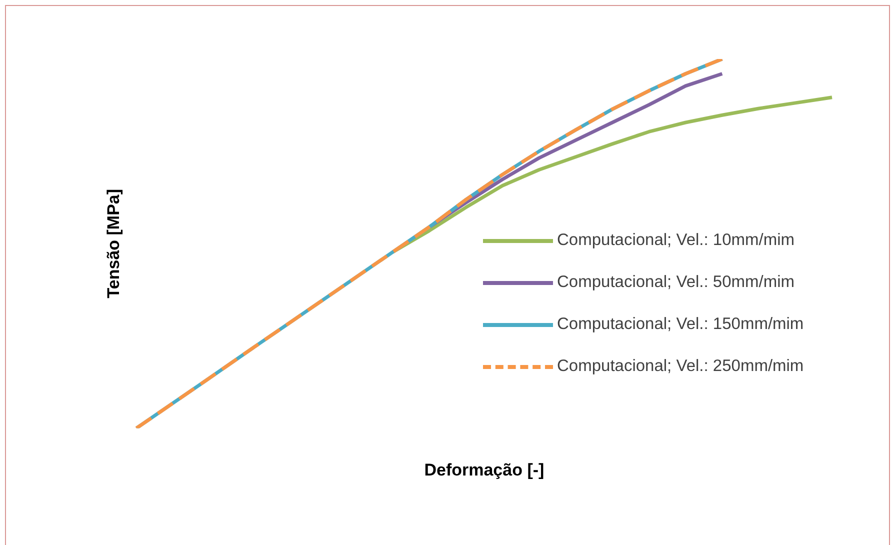  What do you see at coordinates (113, 243) in the screenshot?
I see `y-axis-title: Tensão [MPa]` at bounding box center [113, 243].